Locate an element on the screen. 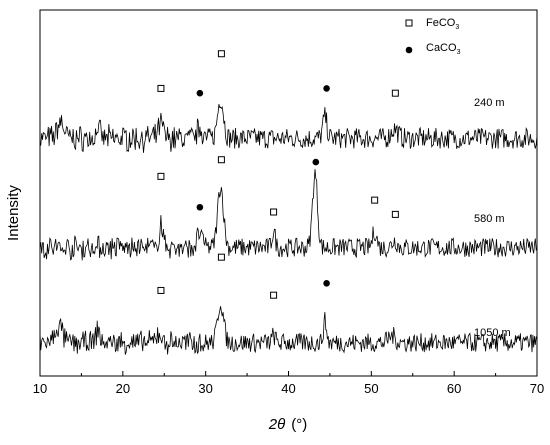 This screenshot has height=445, width=550. legend-fecO3-square is located at coordinates (409, 23).